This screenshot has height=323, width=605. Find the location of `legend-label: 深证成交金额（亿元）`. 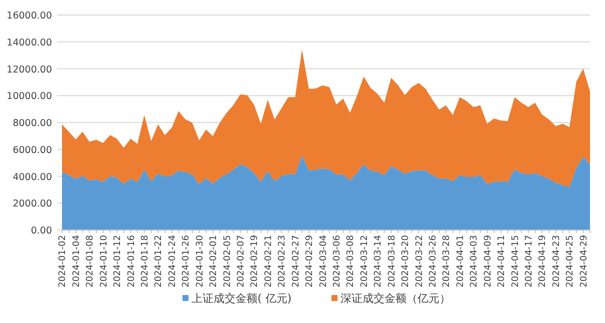

legend-label: 深证成交金额（亿元） is located at coordinates (395, 298).